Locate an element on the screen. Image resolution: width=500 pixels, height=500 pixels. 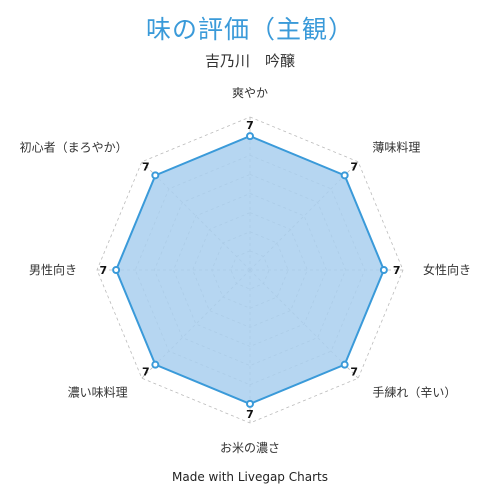
axis-label-5: 濃い味料理 is located at coordinates (98, 392).